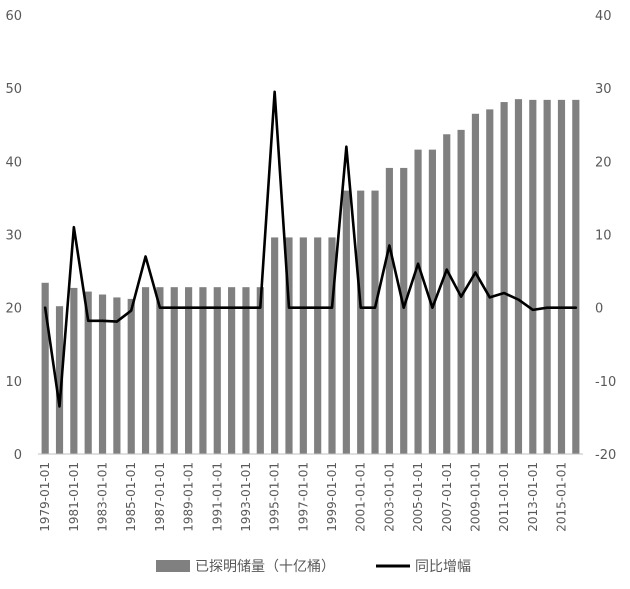  What do you see at coordinates (13, 16) in the screenshot?
I see `y-left-tick-label: 60` at bounding box center [13, 16].